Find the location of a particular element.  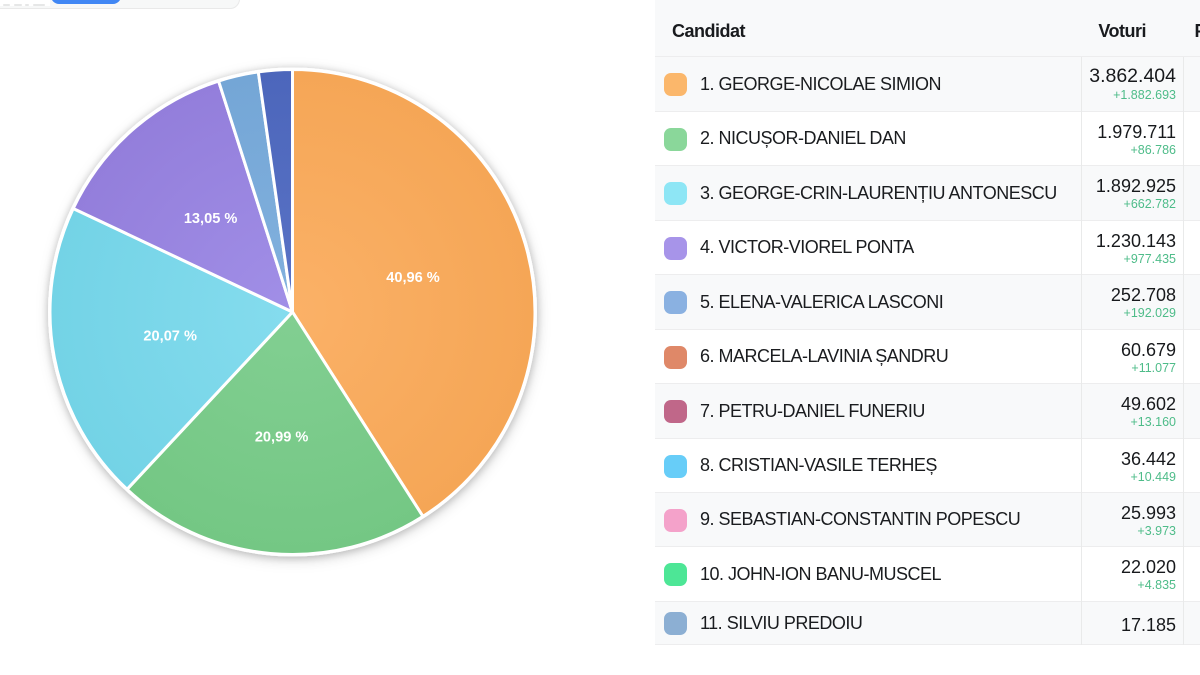

svg-text: 20,07 % is located at coordinates (170, 337).